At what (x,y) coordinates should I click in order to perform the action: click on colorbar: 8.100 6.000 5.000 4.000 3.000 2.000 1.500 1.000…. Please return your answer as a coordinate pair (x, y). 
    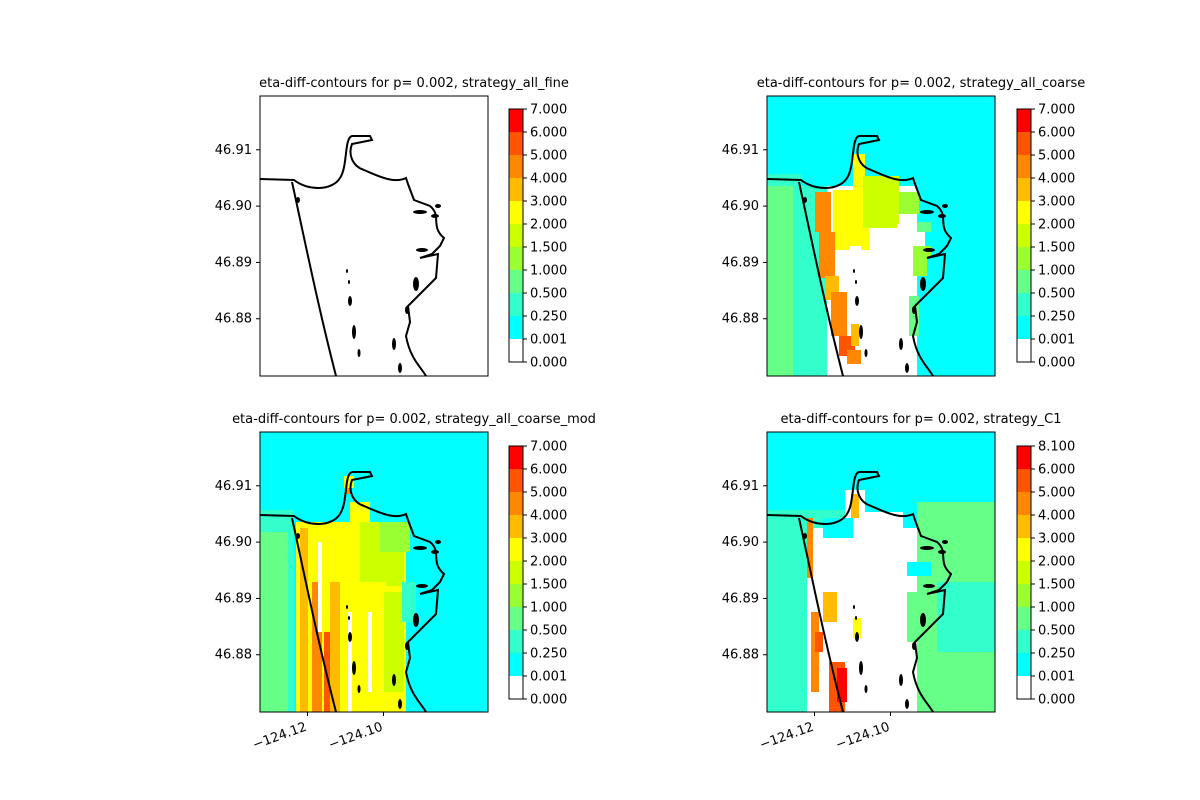
    Looking at the image, I should click on (1045, 574).